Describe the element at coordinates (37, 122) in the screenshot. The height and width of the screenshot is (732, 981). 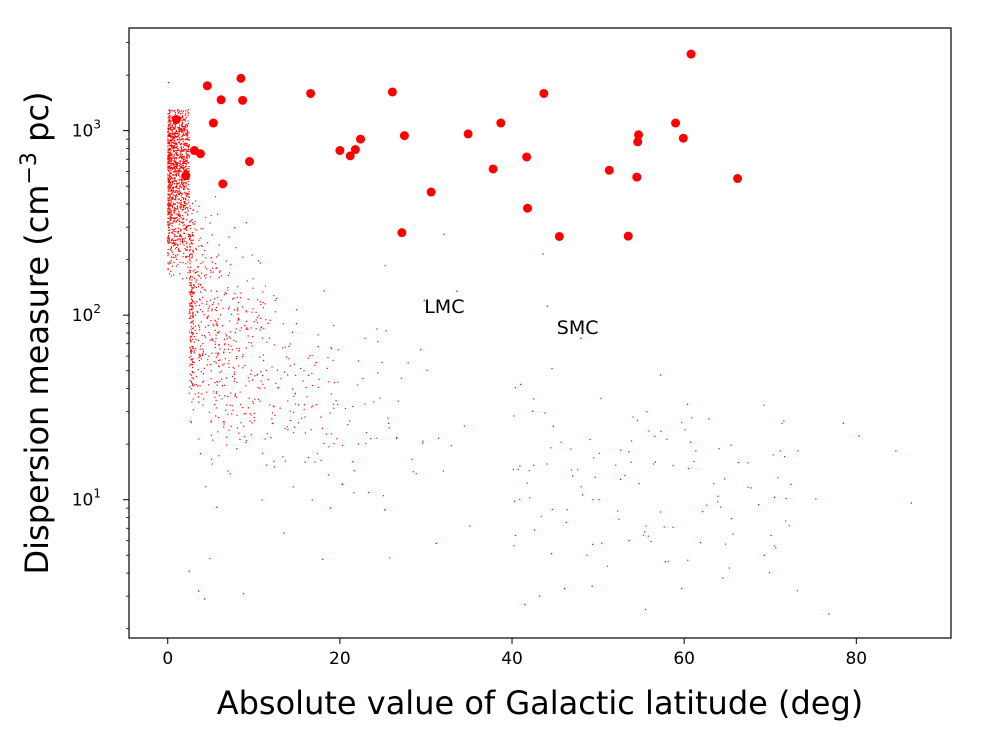
I see `y-axis-label-tail: pc)` at that location.